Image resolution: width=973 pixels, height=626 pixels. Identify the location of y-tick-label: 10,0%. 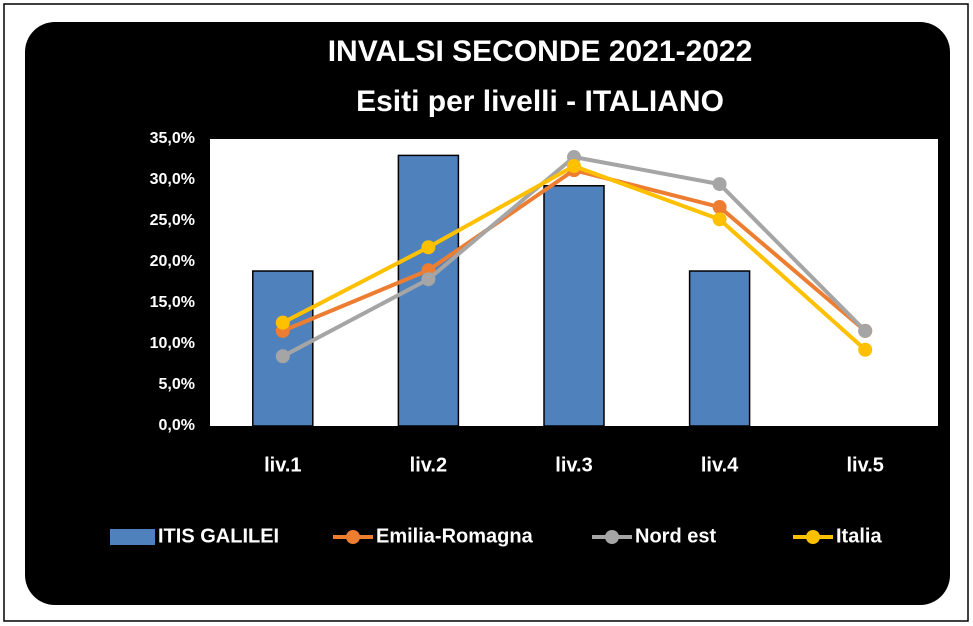
(172, 343).